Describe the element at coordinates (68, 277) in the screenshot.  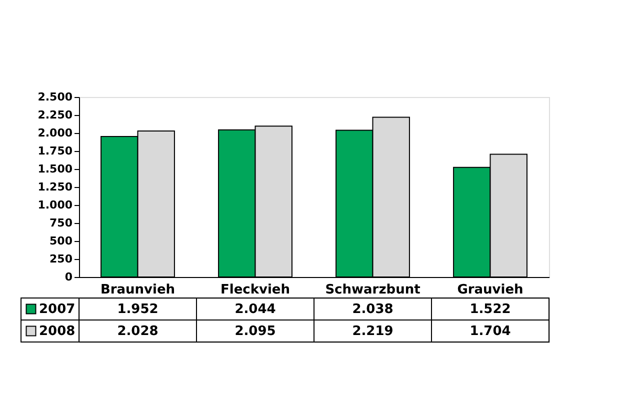
I see `y-tick-label: 0` at that location.